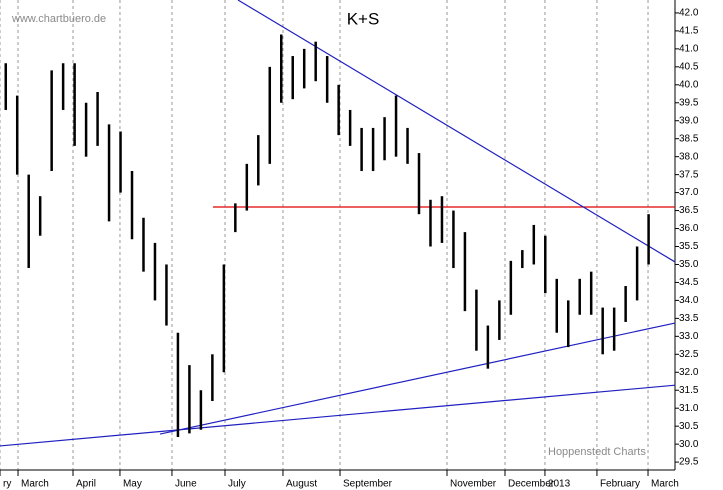 The width and height of the screenshot is (723, 490). Describe the element at coordinates (689, 120) in the screenshot. I see `y-tick-label: 39.0` at that location.